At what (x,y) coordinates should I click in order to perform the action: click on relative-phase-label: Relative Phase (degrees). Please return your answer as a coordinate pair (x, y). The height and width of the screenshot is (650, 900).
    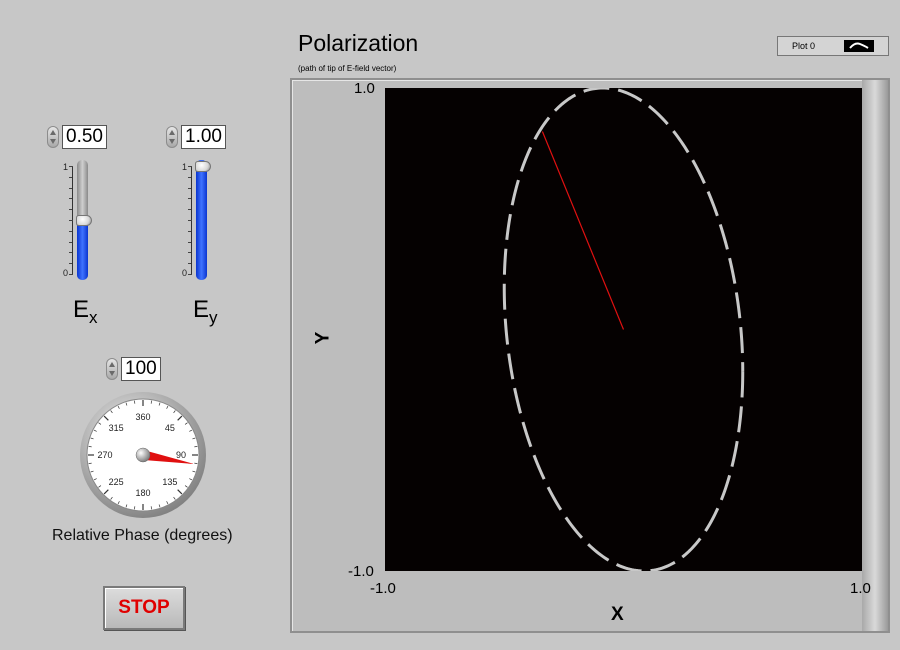
    Looking at the image, I should click on (142, 535).